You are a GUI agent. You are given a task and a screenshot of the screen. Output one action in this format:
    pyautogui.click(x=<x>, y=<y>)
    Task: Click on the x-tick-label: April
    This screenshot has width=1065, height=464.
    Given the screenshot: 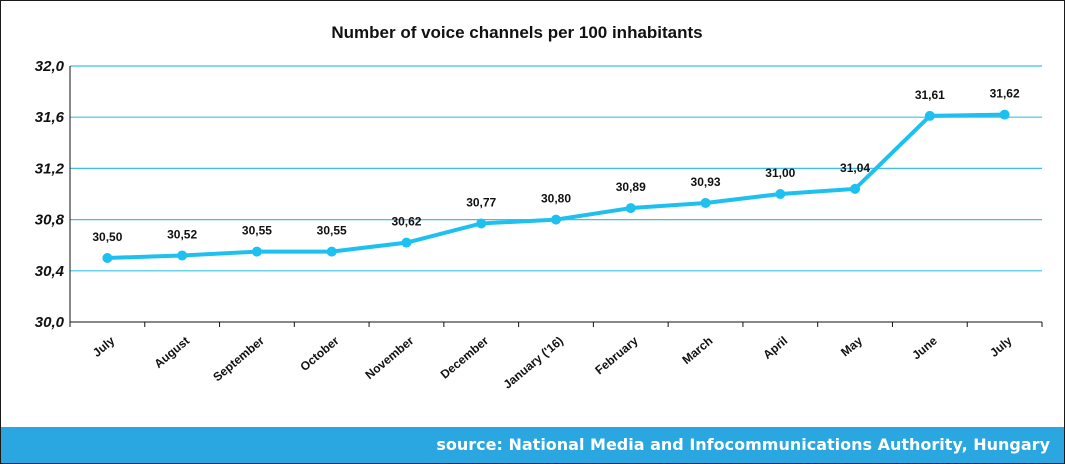 What is the action you would take?
    pyautogui.click(x=775, y=348)
    